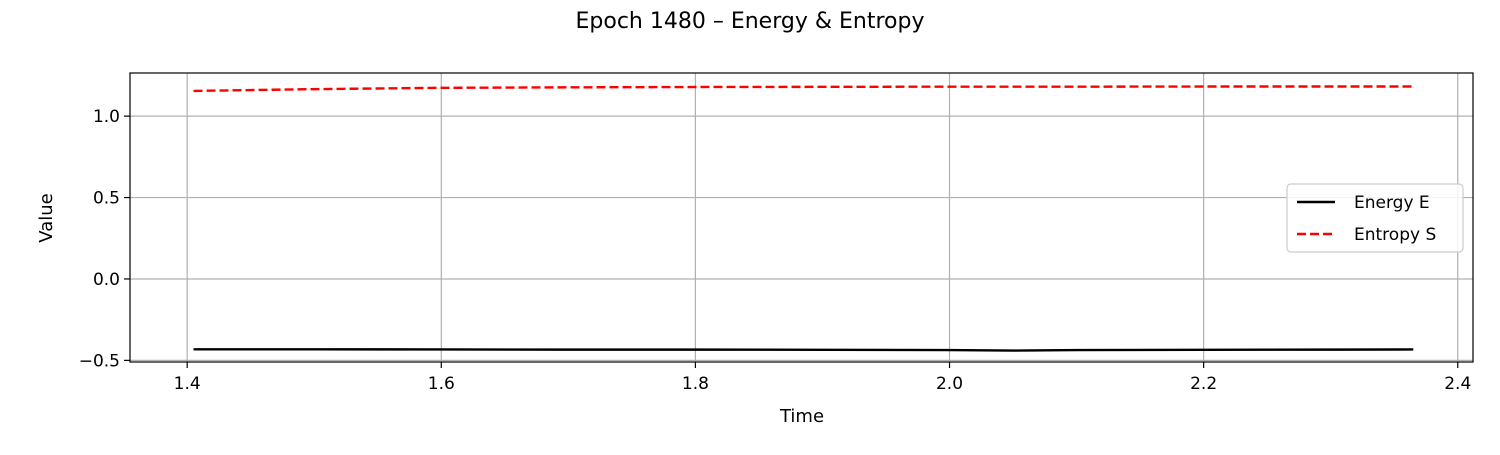 The height and width of the screenshot is (455, 1500). I want to click on x-tick-label: 1.6, so click(441, 384).